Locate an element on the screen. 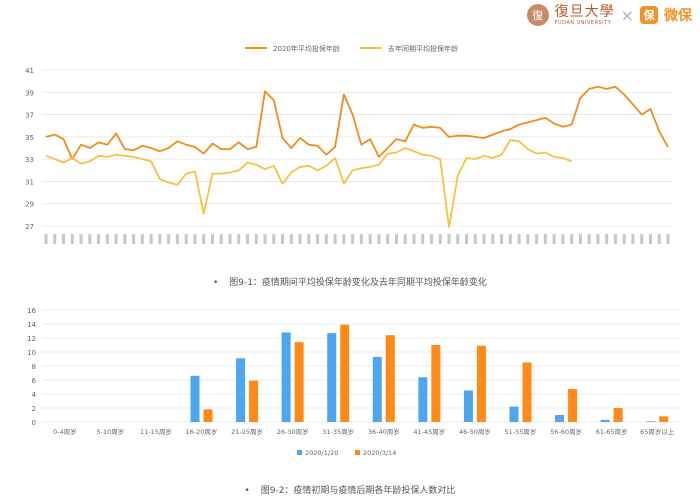  caption-text: 图9-1：疫情期间平均投保年龄变化及去年同期平均投保年龄变化 is located at coordinates (358, 283).